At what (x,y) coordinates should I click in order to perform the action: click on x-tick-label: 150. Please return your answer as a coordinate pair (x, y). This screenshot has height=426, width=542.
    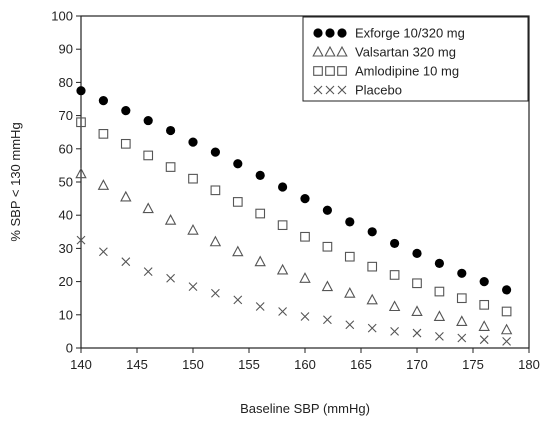
    Looking at the image, I should click on (193, 364).